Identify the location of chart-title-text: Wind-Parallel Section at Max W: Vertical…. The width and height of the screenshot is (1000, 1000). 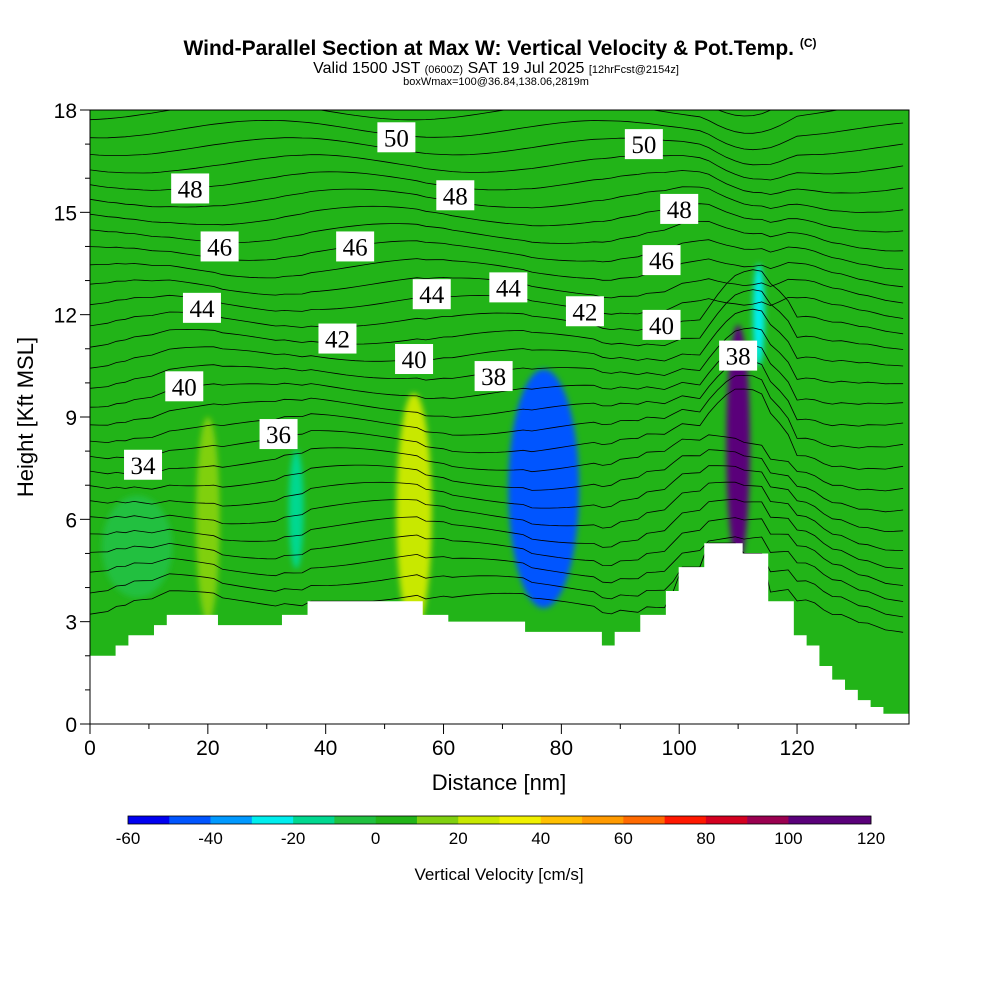
(488, 48).